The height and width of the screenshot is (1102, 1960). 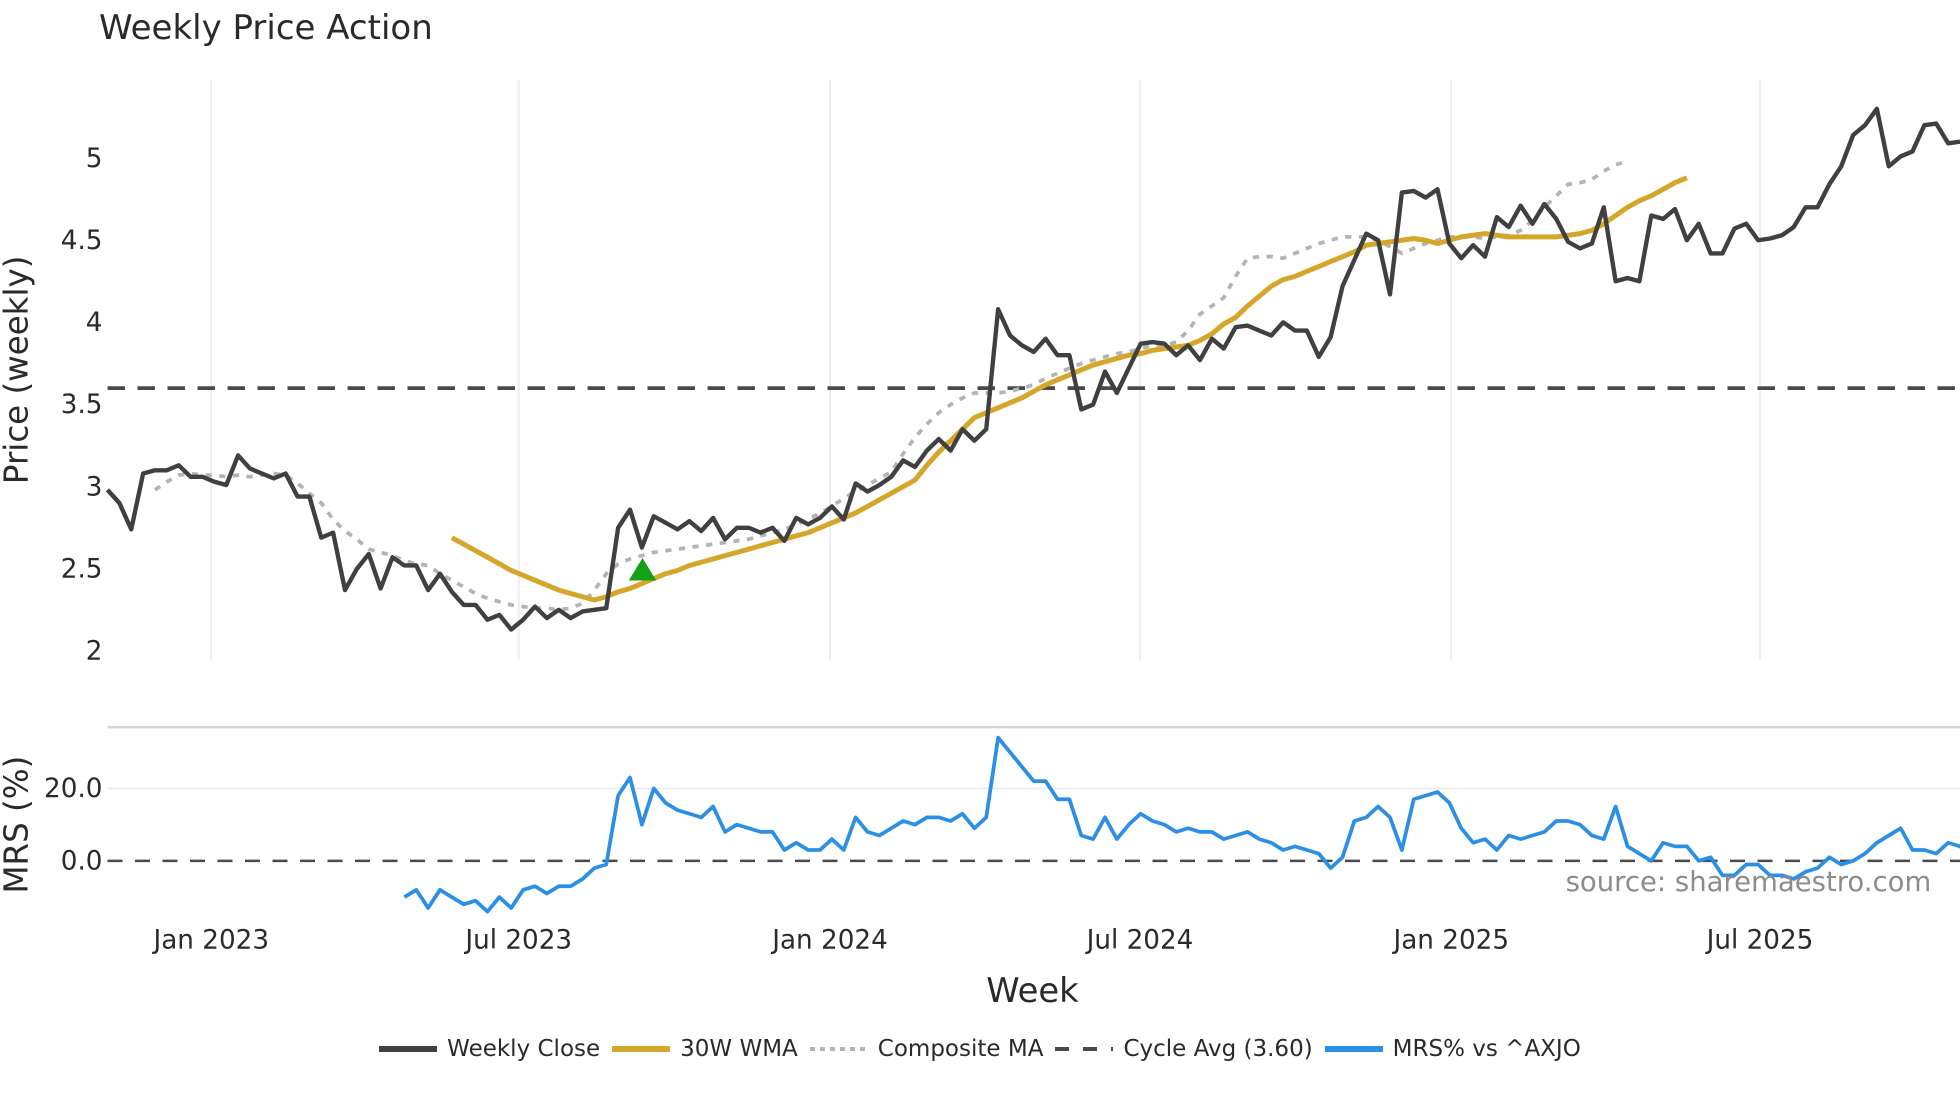 I want to click on mrs-y-ticks: 0.0 20.0, so click(x=73, y=825).